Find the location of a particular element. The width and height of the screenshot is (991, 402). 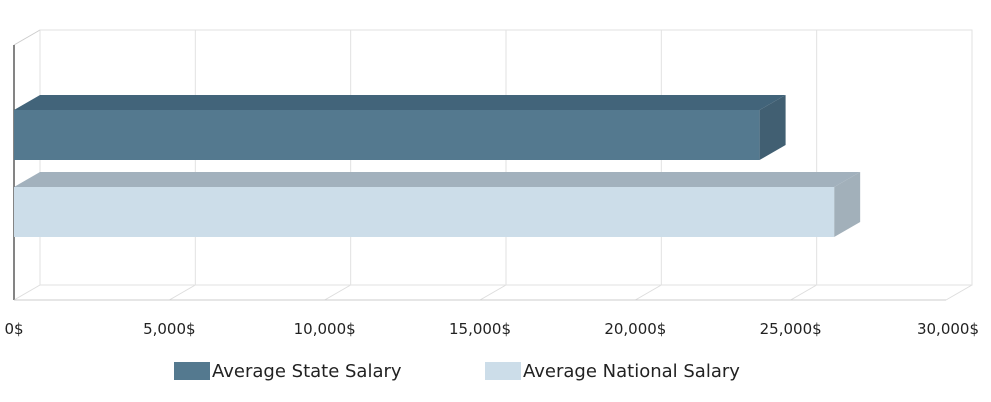

bar-0-top is located at coordinates (400, 102).